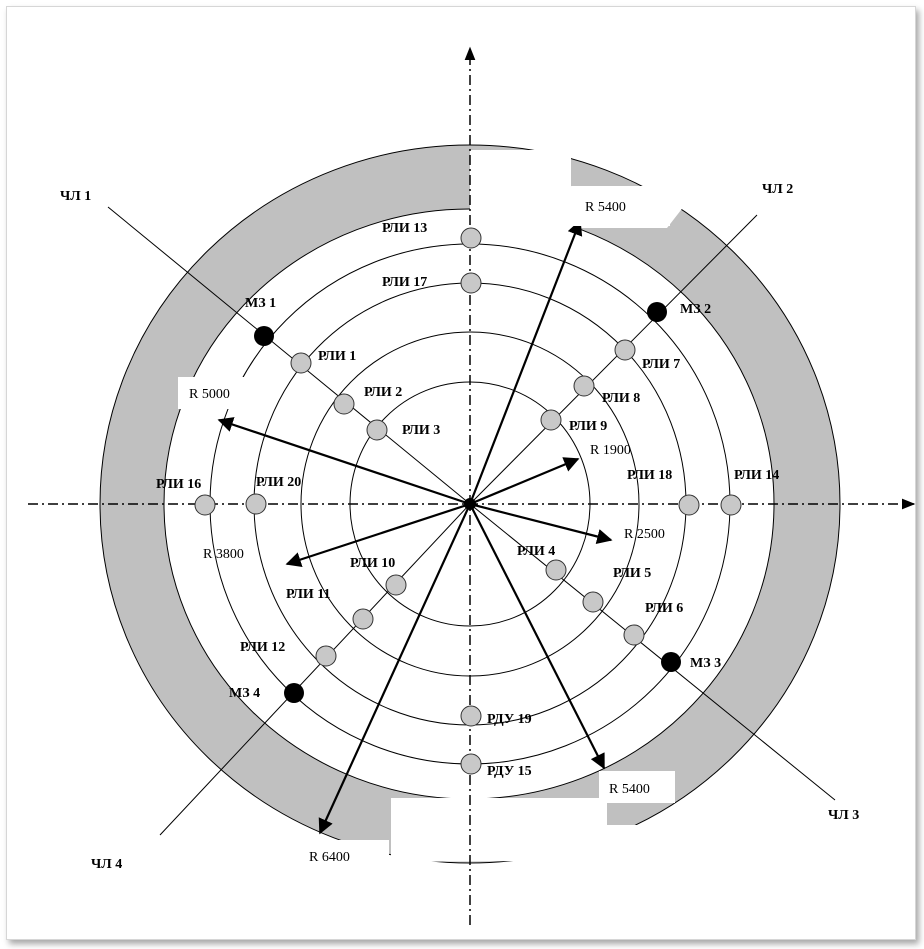 This screenshot has width=924, height=949. I want to click on label-ch3: ЧЛ 3, so click(843, 815).